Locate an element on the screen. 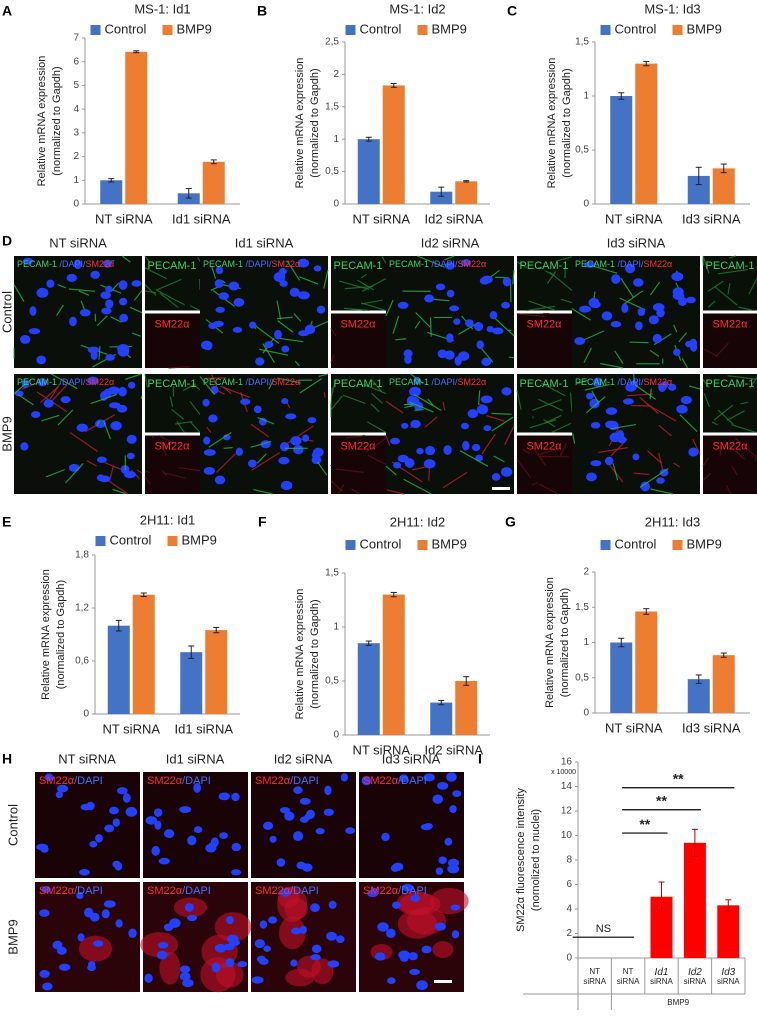 This screenshot has width=757, height=1020. legend-swatch is located at coordinates (605, 545).